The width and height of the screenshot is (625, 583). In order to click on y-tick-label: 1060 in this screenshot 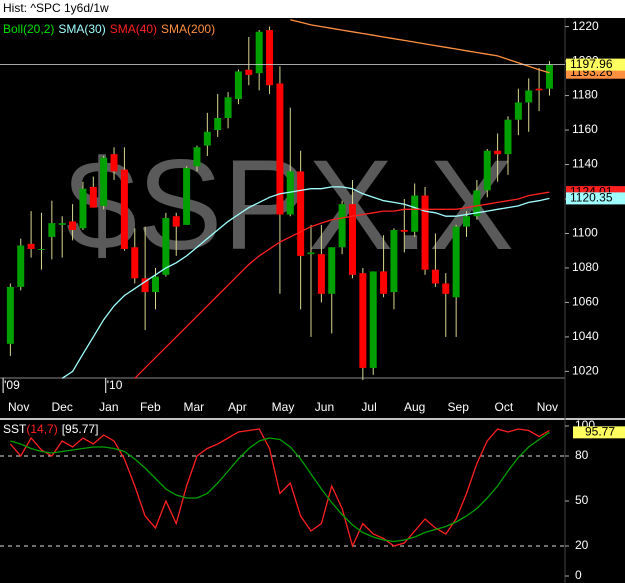, I will do `click(585, 302)`.